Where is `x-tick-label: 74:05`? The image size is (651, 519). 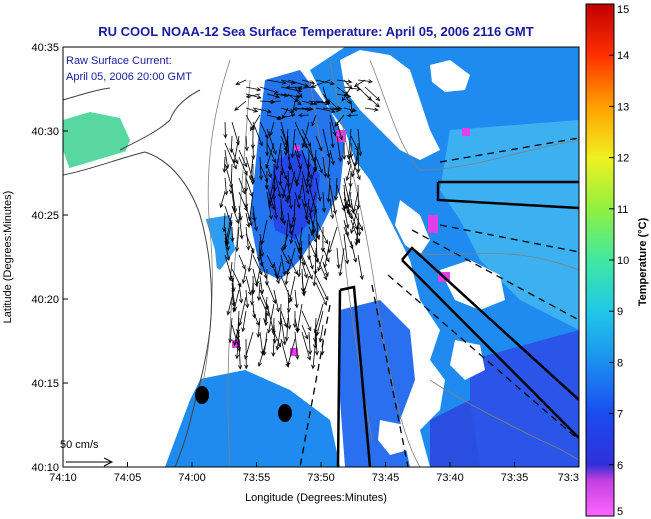
x-tick-label: 74:05 is located at coordinates (128, 478).